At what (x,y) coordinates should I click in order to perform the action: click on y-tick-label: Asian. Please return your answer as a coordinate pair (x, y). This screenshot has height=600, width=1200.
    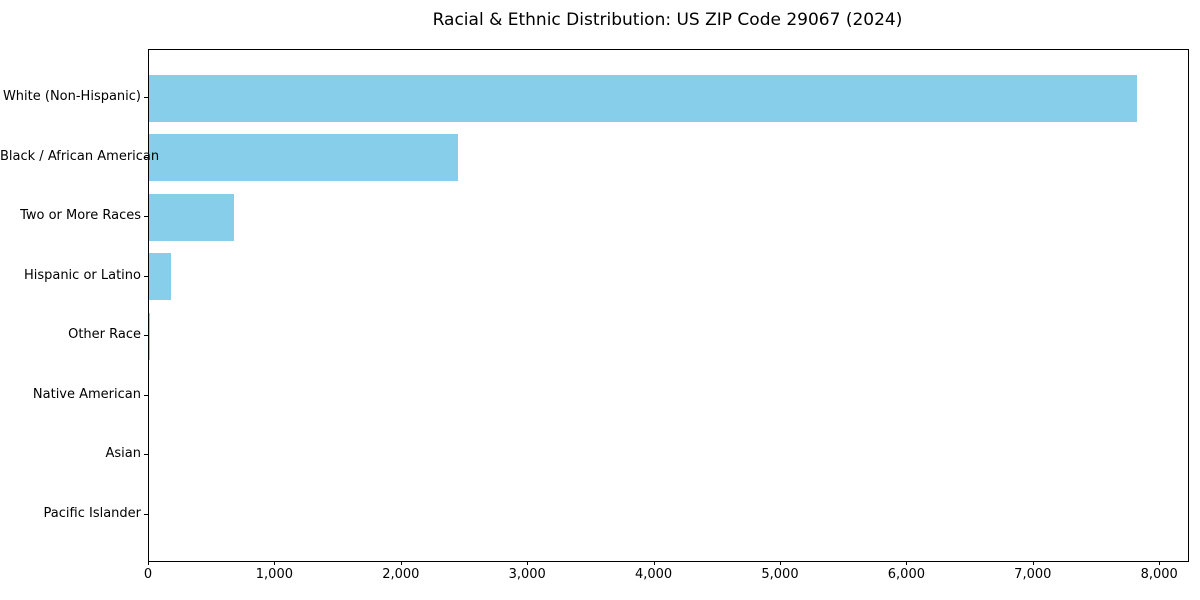
    Looking at the image, I should click on (123, 453).